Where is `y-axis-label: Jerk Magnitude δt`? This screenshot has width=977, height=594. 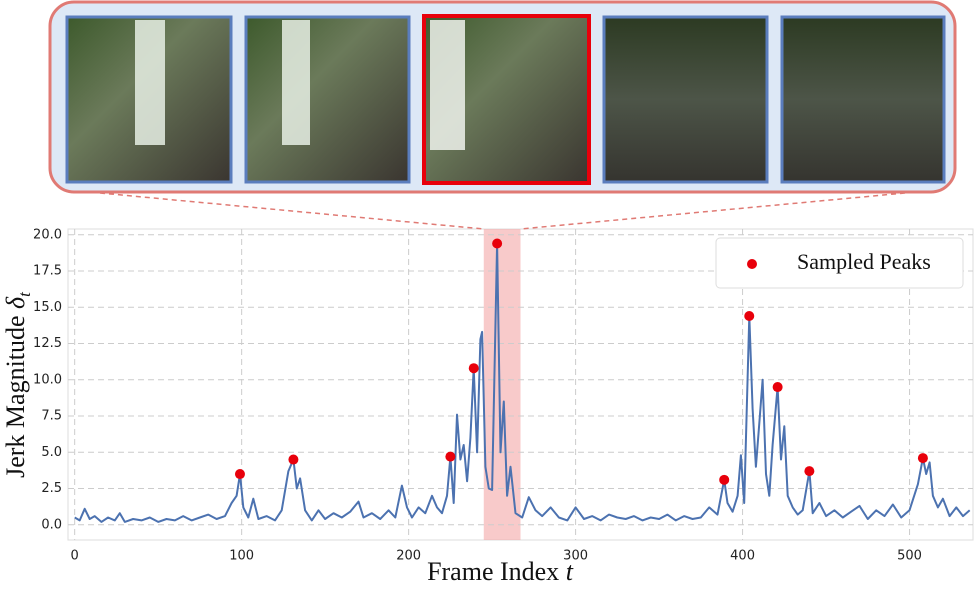 y-axis-label: Jerk Magnitude δt is located at coordinates (17, 384).